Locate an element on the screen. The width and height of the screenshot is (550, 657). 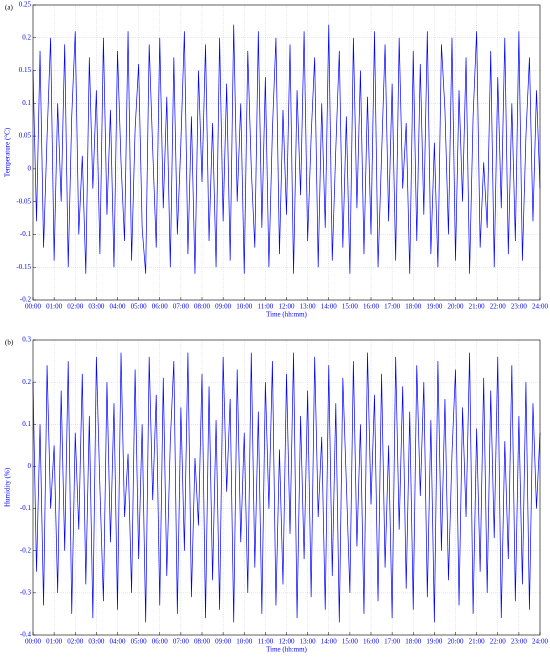
y-tick-label: 0.3 is located at coordinates (26, 340).